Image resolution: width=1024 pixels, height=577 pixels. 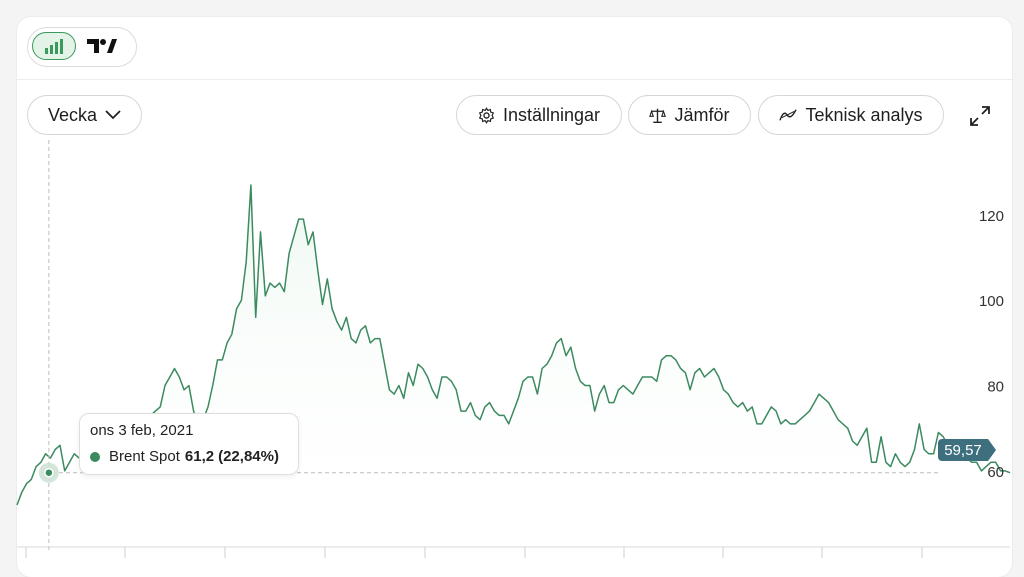 What do you see at coordinates (189, 444) in the screenshot?
I see `chart-tooltip: ons 3 feb, 2021 Brent Spot 61,2 (22,84%)` at bounding box center [189, 444].